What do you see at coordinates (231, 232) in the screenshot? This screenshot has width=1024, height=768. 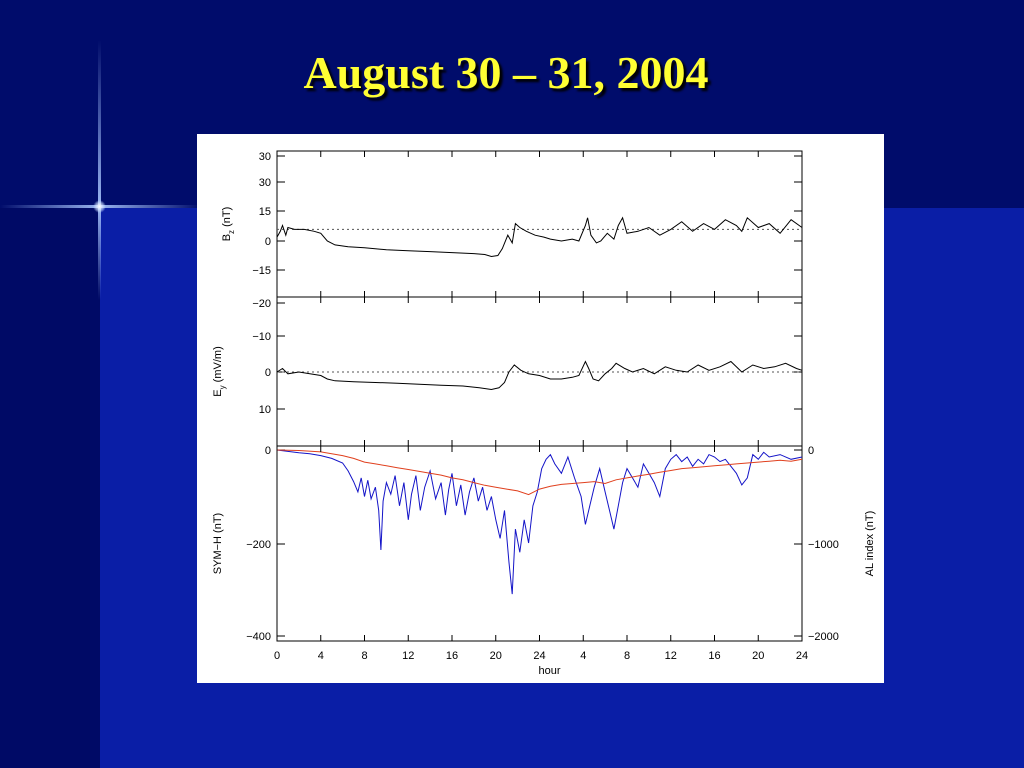 I see `bz-ylabel-sub: z` at bounding box center [231, 232].